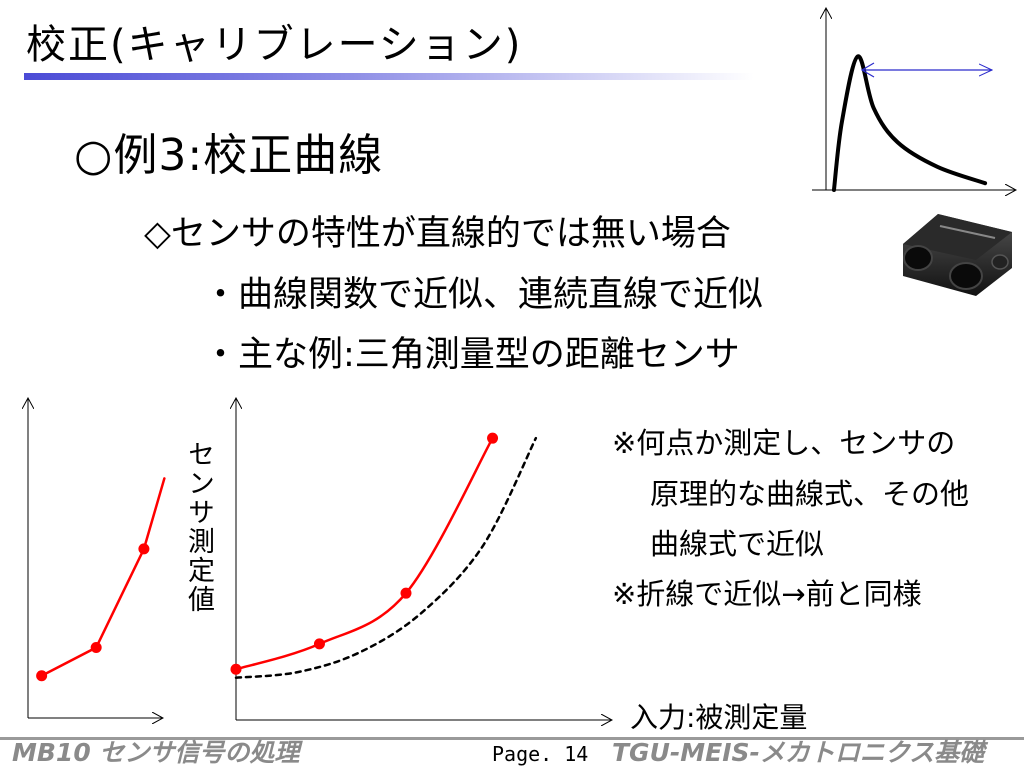 The width and height of the screenshot is (1024, 768). Describe the element at coordinates (471, 355) in the screenshot. I see `bullet-item: ・主な例:三角測量型の距離センサ` at that location.